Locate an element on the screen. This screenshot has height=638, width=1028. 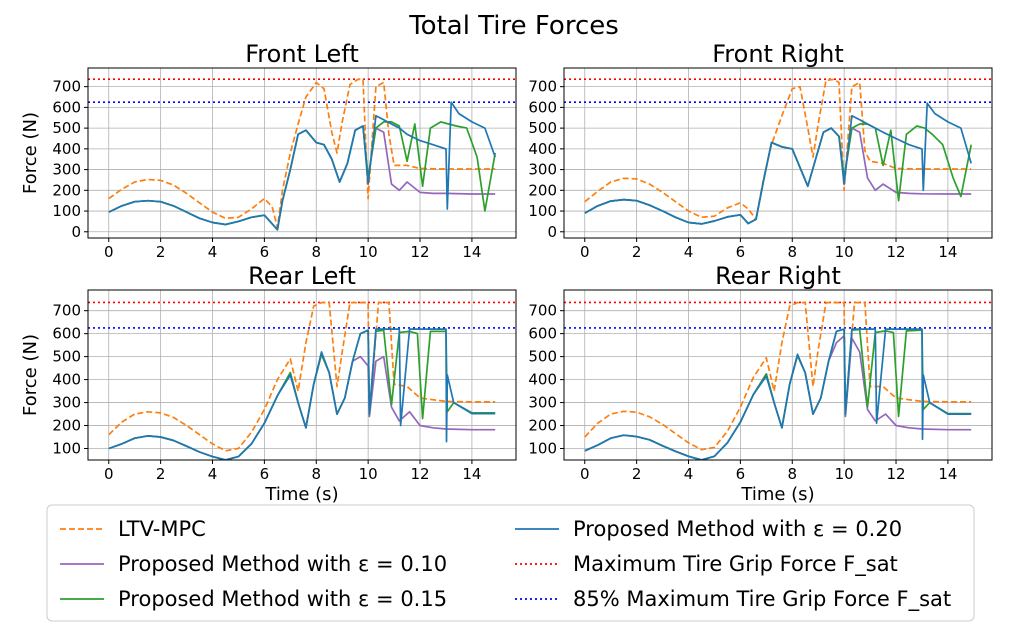
legend-item-maximum-tire-grip-force-f-sat: Maximum Tire Grip Force F_sat is located at coordinates (706, 564).